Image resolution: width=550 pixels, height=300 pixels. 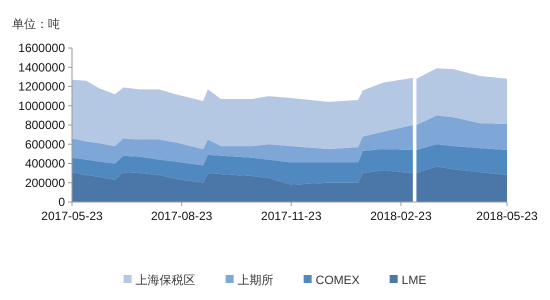 What do you see at coordinates (291, 216) in the screenshot?
I see `x-tick-label: 2017-11-23` at bounding box center [291, 216].